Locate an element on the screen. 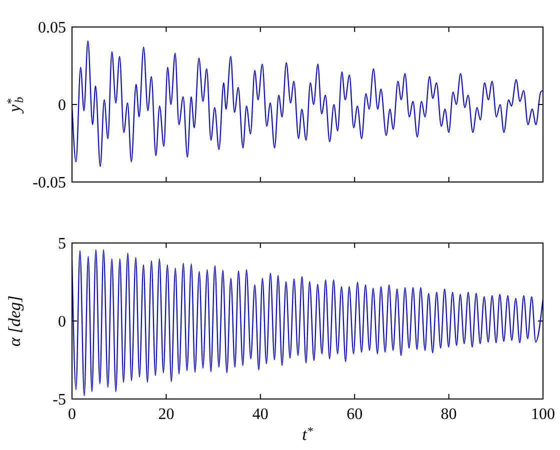  x-tick-label: 60 is located at coordinates (354, 414).